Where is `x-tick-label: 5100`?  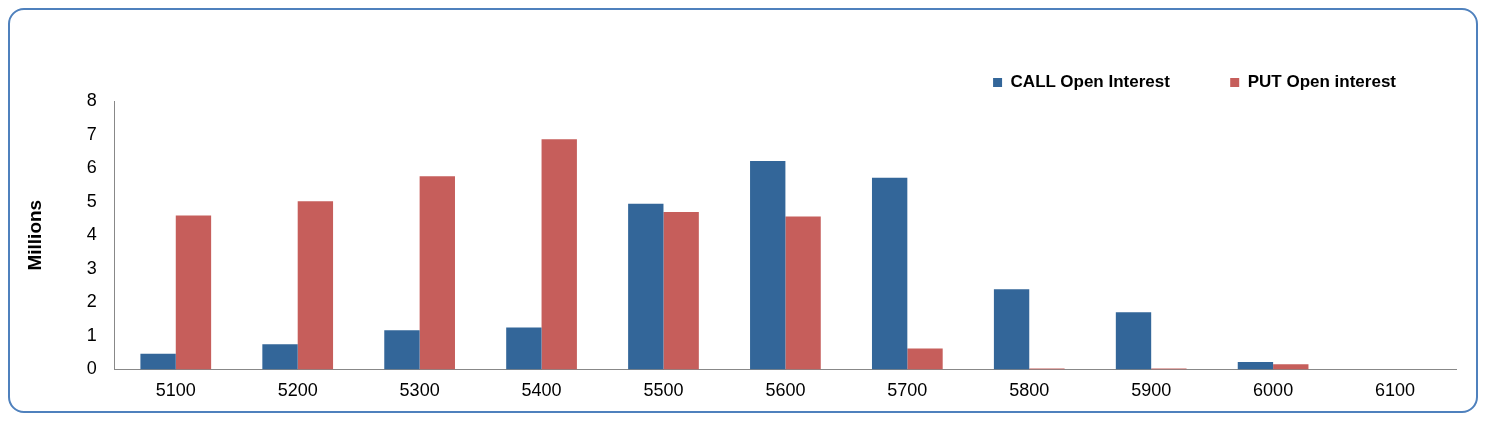 x-tick-label: 5100 is located at coordinates (175, 390).